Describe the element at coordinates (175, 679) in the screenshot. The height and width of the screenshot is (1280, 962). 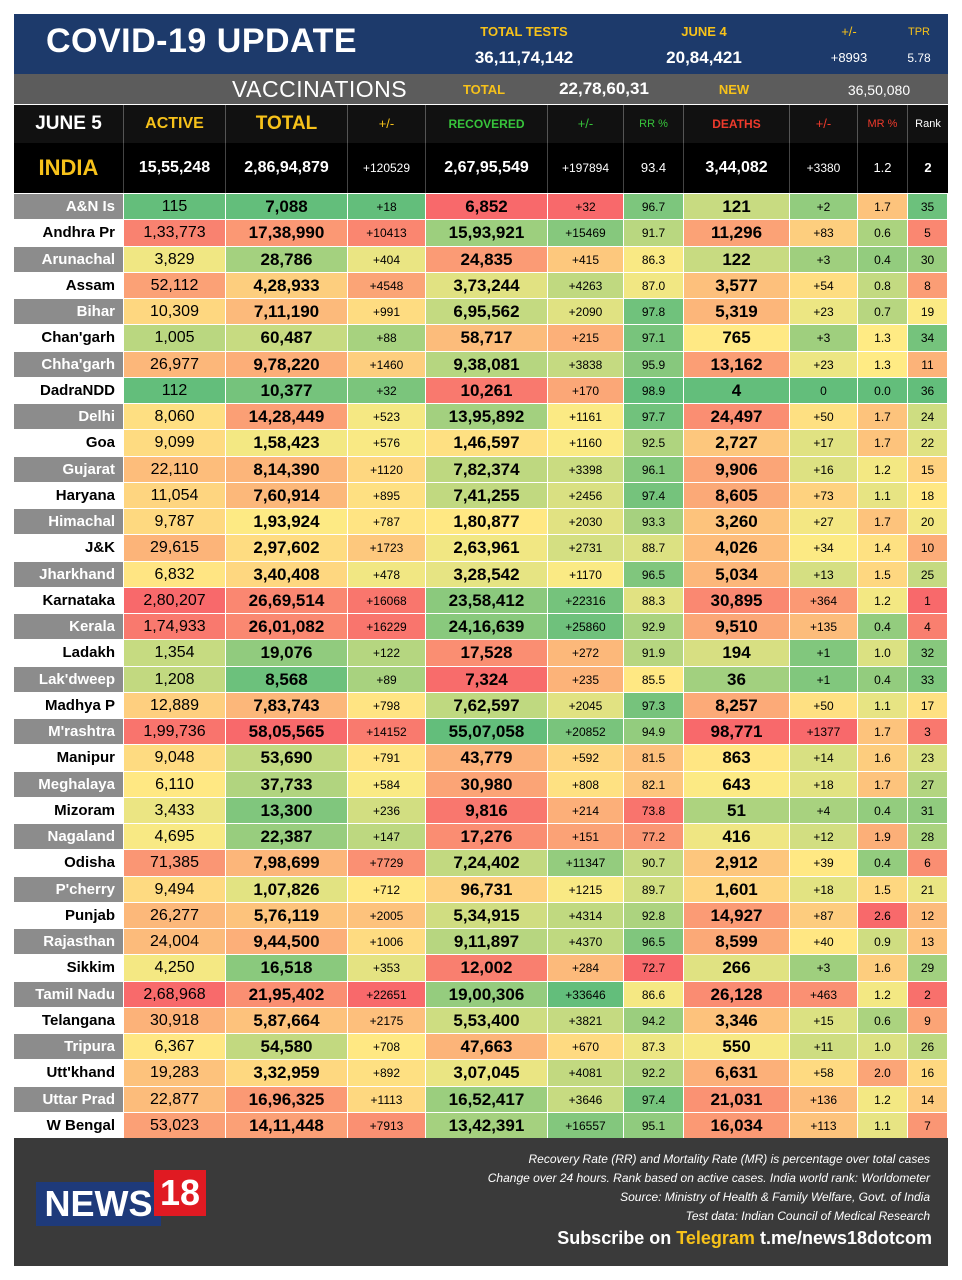
I see `state-active: 1,208` at that location.